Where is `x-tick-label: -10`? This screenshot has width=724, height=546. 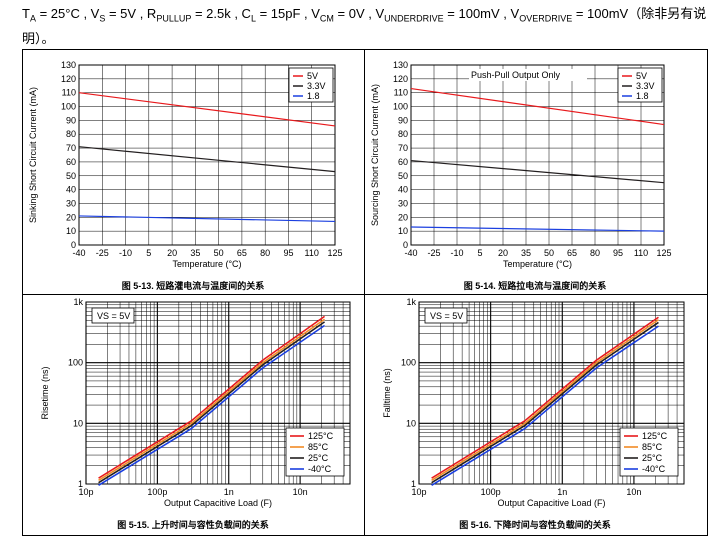 x-tick-label: -10 is located at coordinates (125, 253).